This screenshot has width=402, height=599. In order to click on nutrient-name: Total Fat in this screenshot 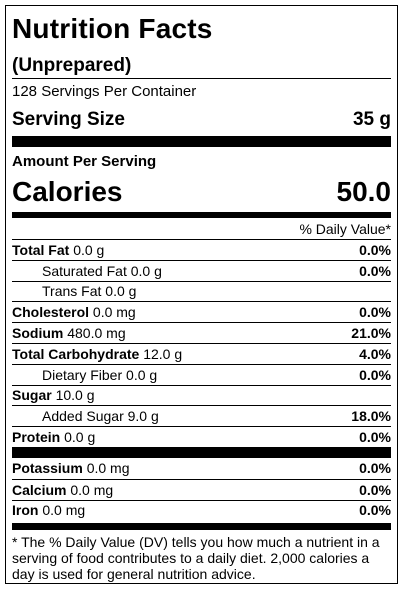, I will do `click(41, 249)`.